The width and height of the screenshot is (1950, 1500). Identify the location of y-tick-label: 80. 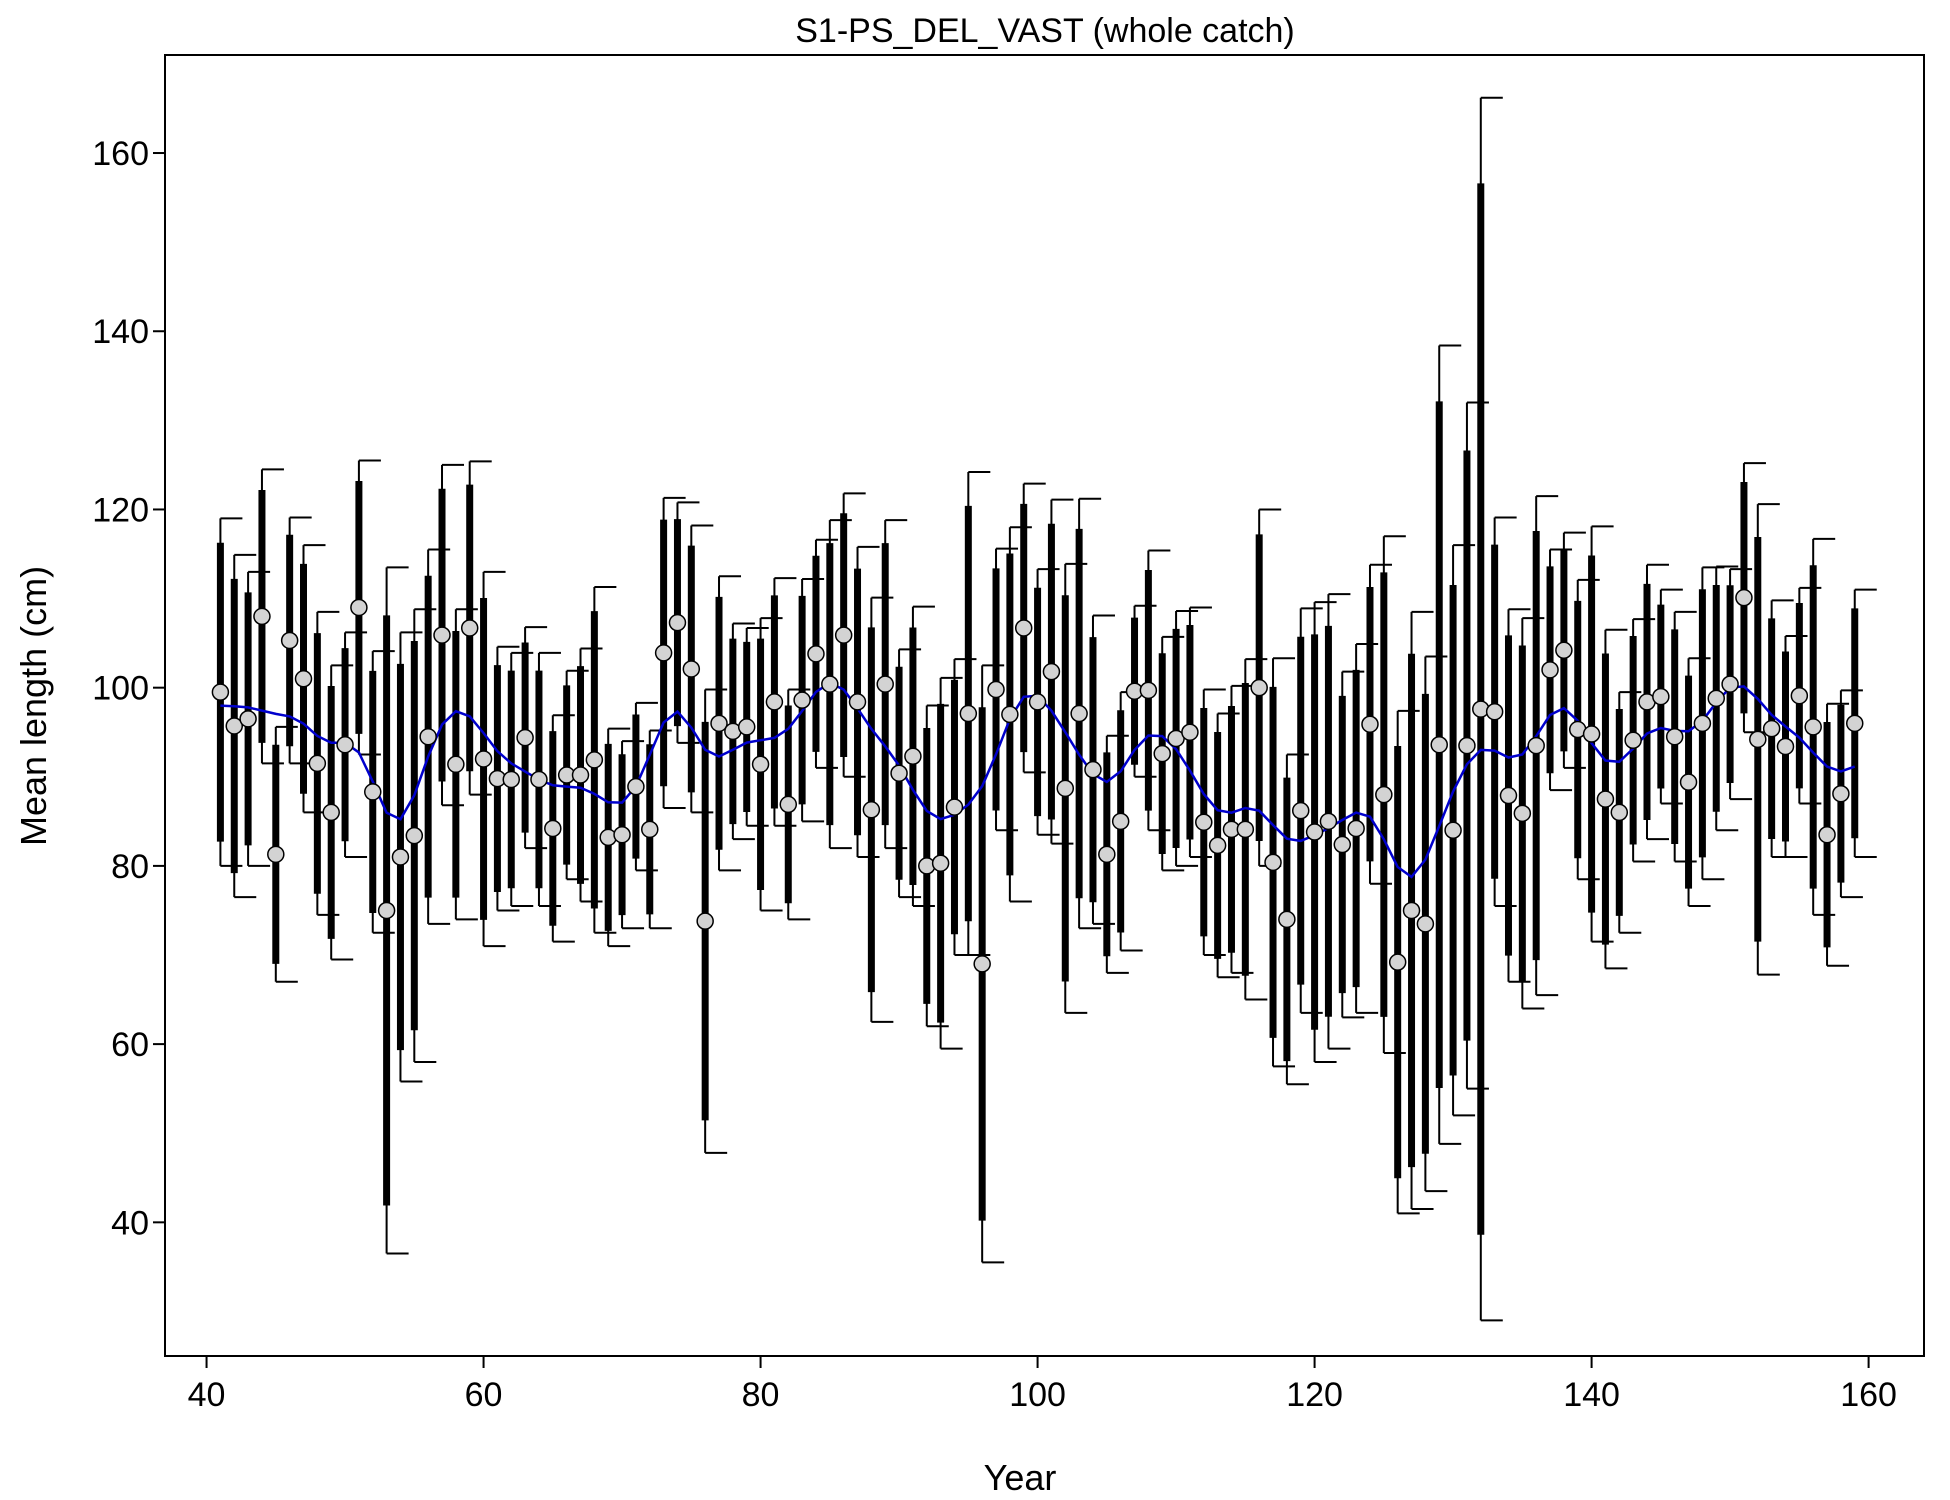
(130, 867).